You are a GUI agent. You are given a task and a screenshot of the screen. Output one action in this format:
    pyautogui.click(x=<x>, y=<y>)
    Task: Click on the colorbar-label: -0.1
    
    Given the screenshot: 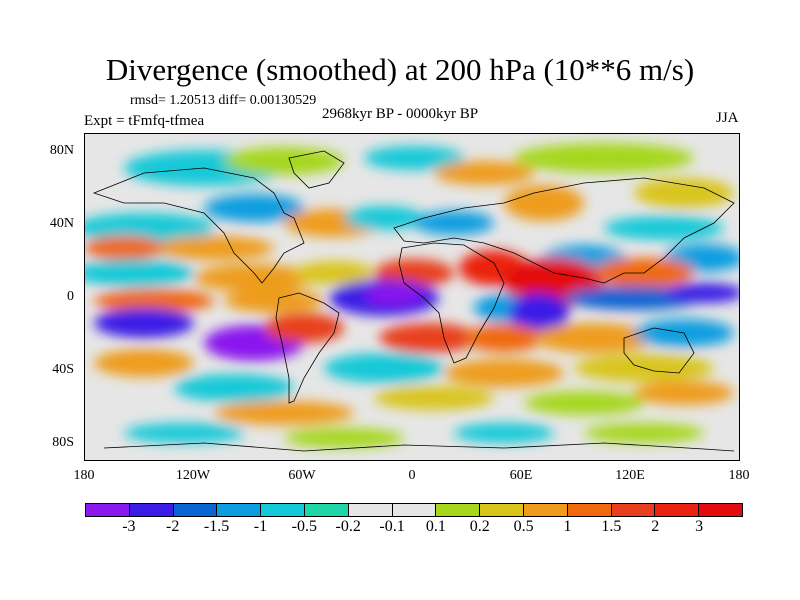 What is the action you would take?
    pyautogui.click(x=392, y=526)
    